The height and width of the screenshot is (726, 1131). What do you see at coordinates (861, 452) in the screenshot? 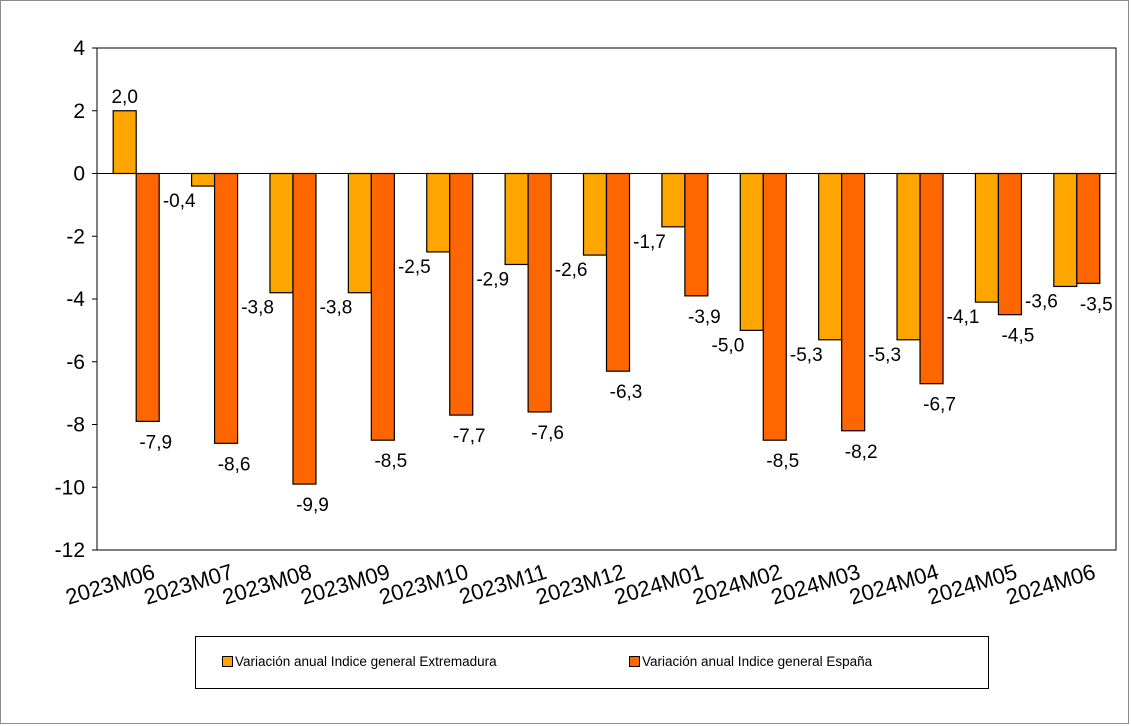
I see `data-label-espana: -8,2` at bounding box center [861, 452].